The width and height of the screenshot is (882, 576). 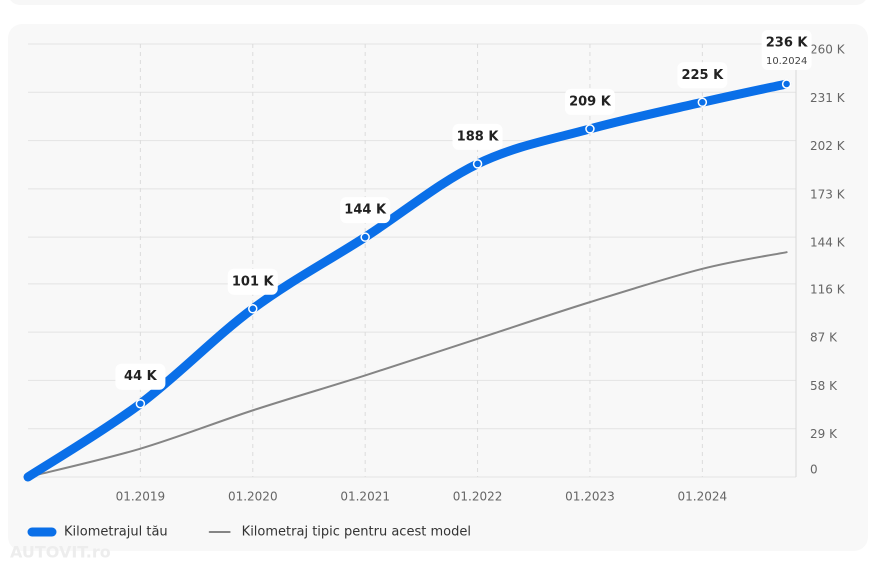 What do you see at coordinates (828, 289) in the screenshot?
I see `y-tick-label: 116 K` at bounding box center [828, 289].